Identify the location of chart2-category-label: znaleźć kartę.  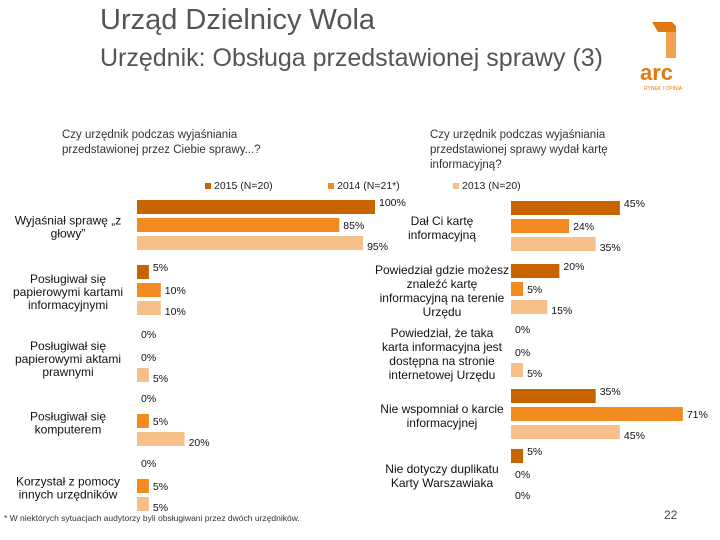
(442, 284).